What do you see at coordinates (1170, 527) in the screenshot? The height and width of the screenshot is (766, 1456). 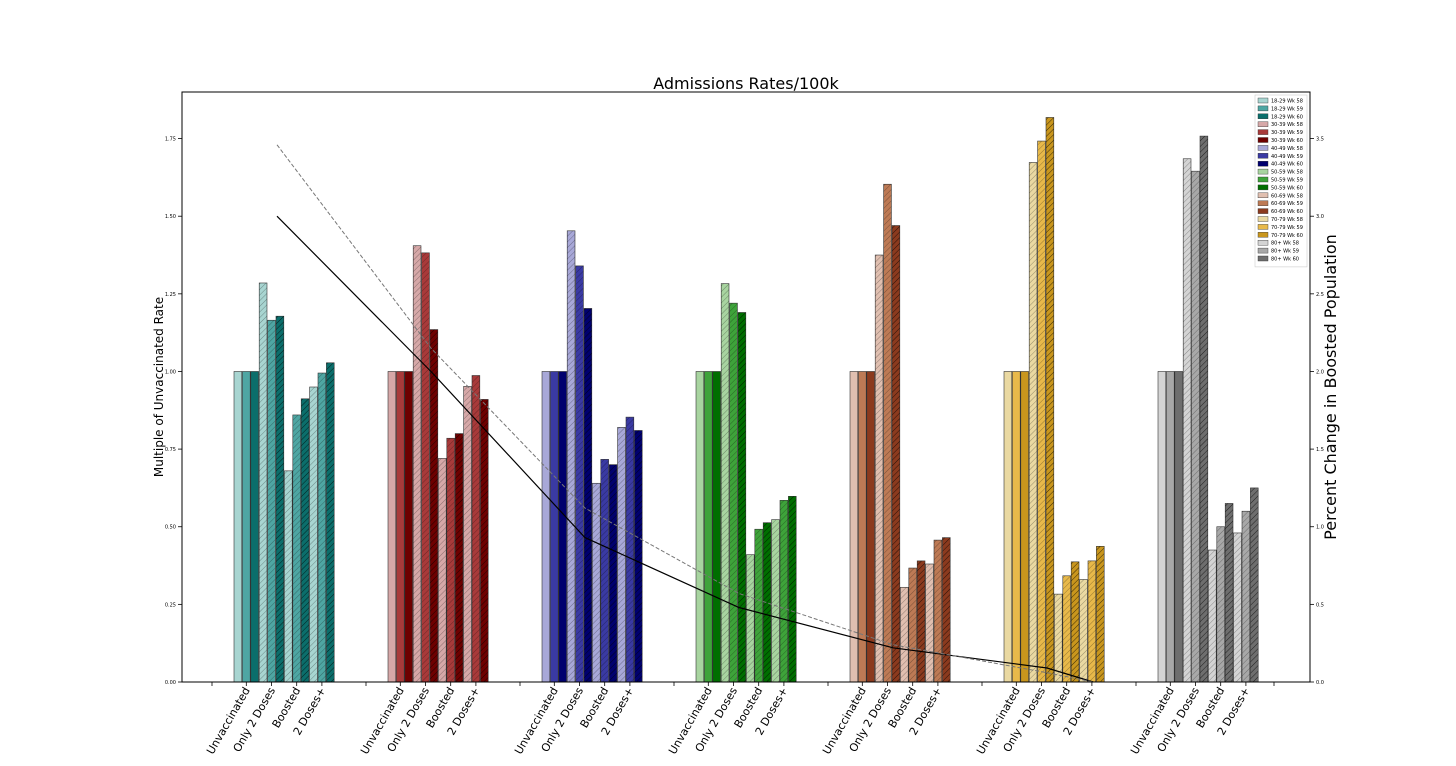 I see `bar-80+-unvaccinated-wk1` at bounding box center [1170, 527].